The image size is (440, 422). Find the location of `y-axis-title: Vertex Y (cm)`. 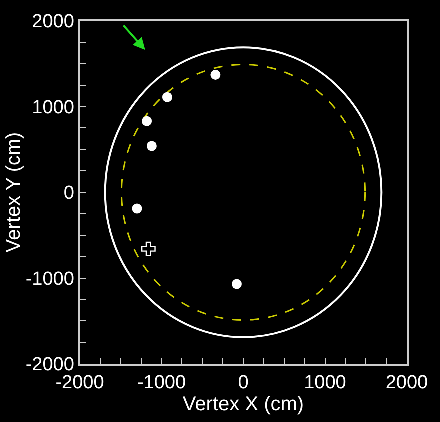

y-axis-title: Vertex Y (cm) is located at coordinates (13, 192).